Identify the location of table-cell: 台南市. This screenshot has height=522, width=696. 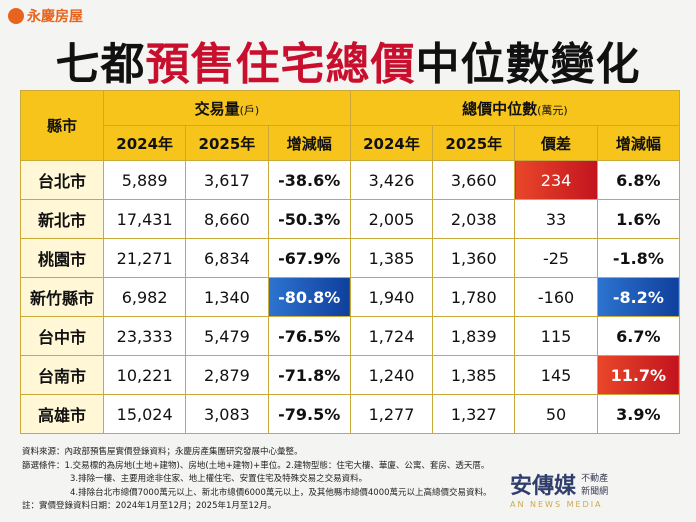
(62, 375).